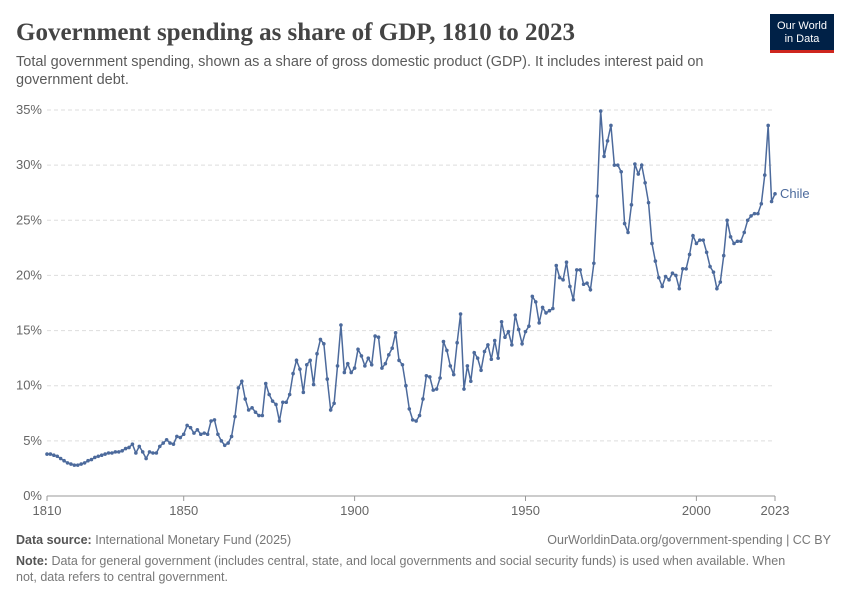  I want to click on y-tick-label: 10%, so click(29, 385).